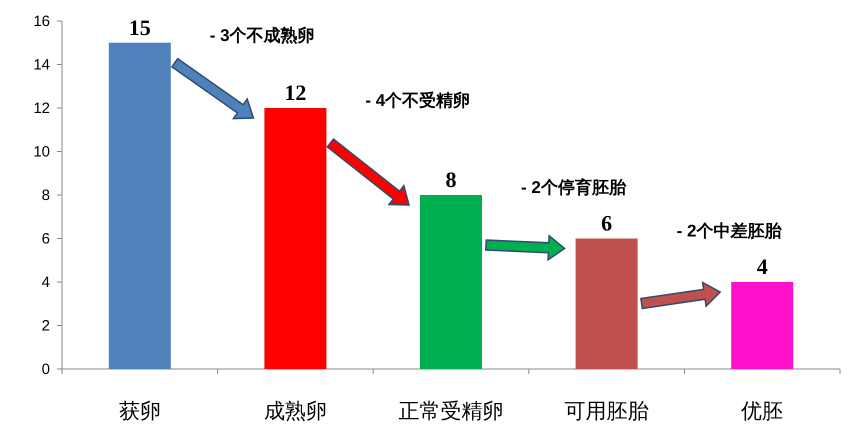  Describe the element at coordinates (46, 282) in the screenshot. I see `y-tick-label: 4` at that location.